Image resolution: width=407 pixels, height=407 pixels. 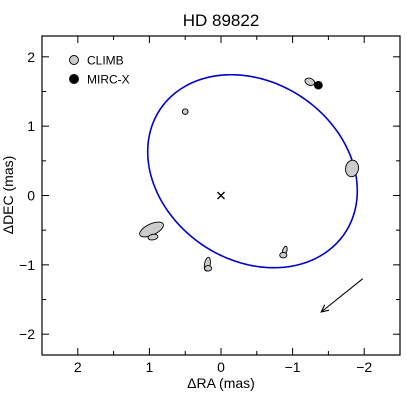 I want to click on chart-title: HD 89822, so click(x=221, y=20).